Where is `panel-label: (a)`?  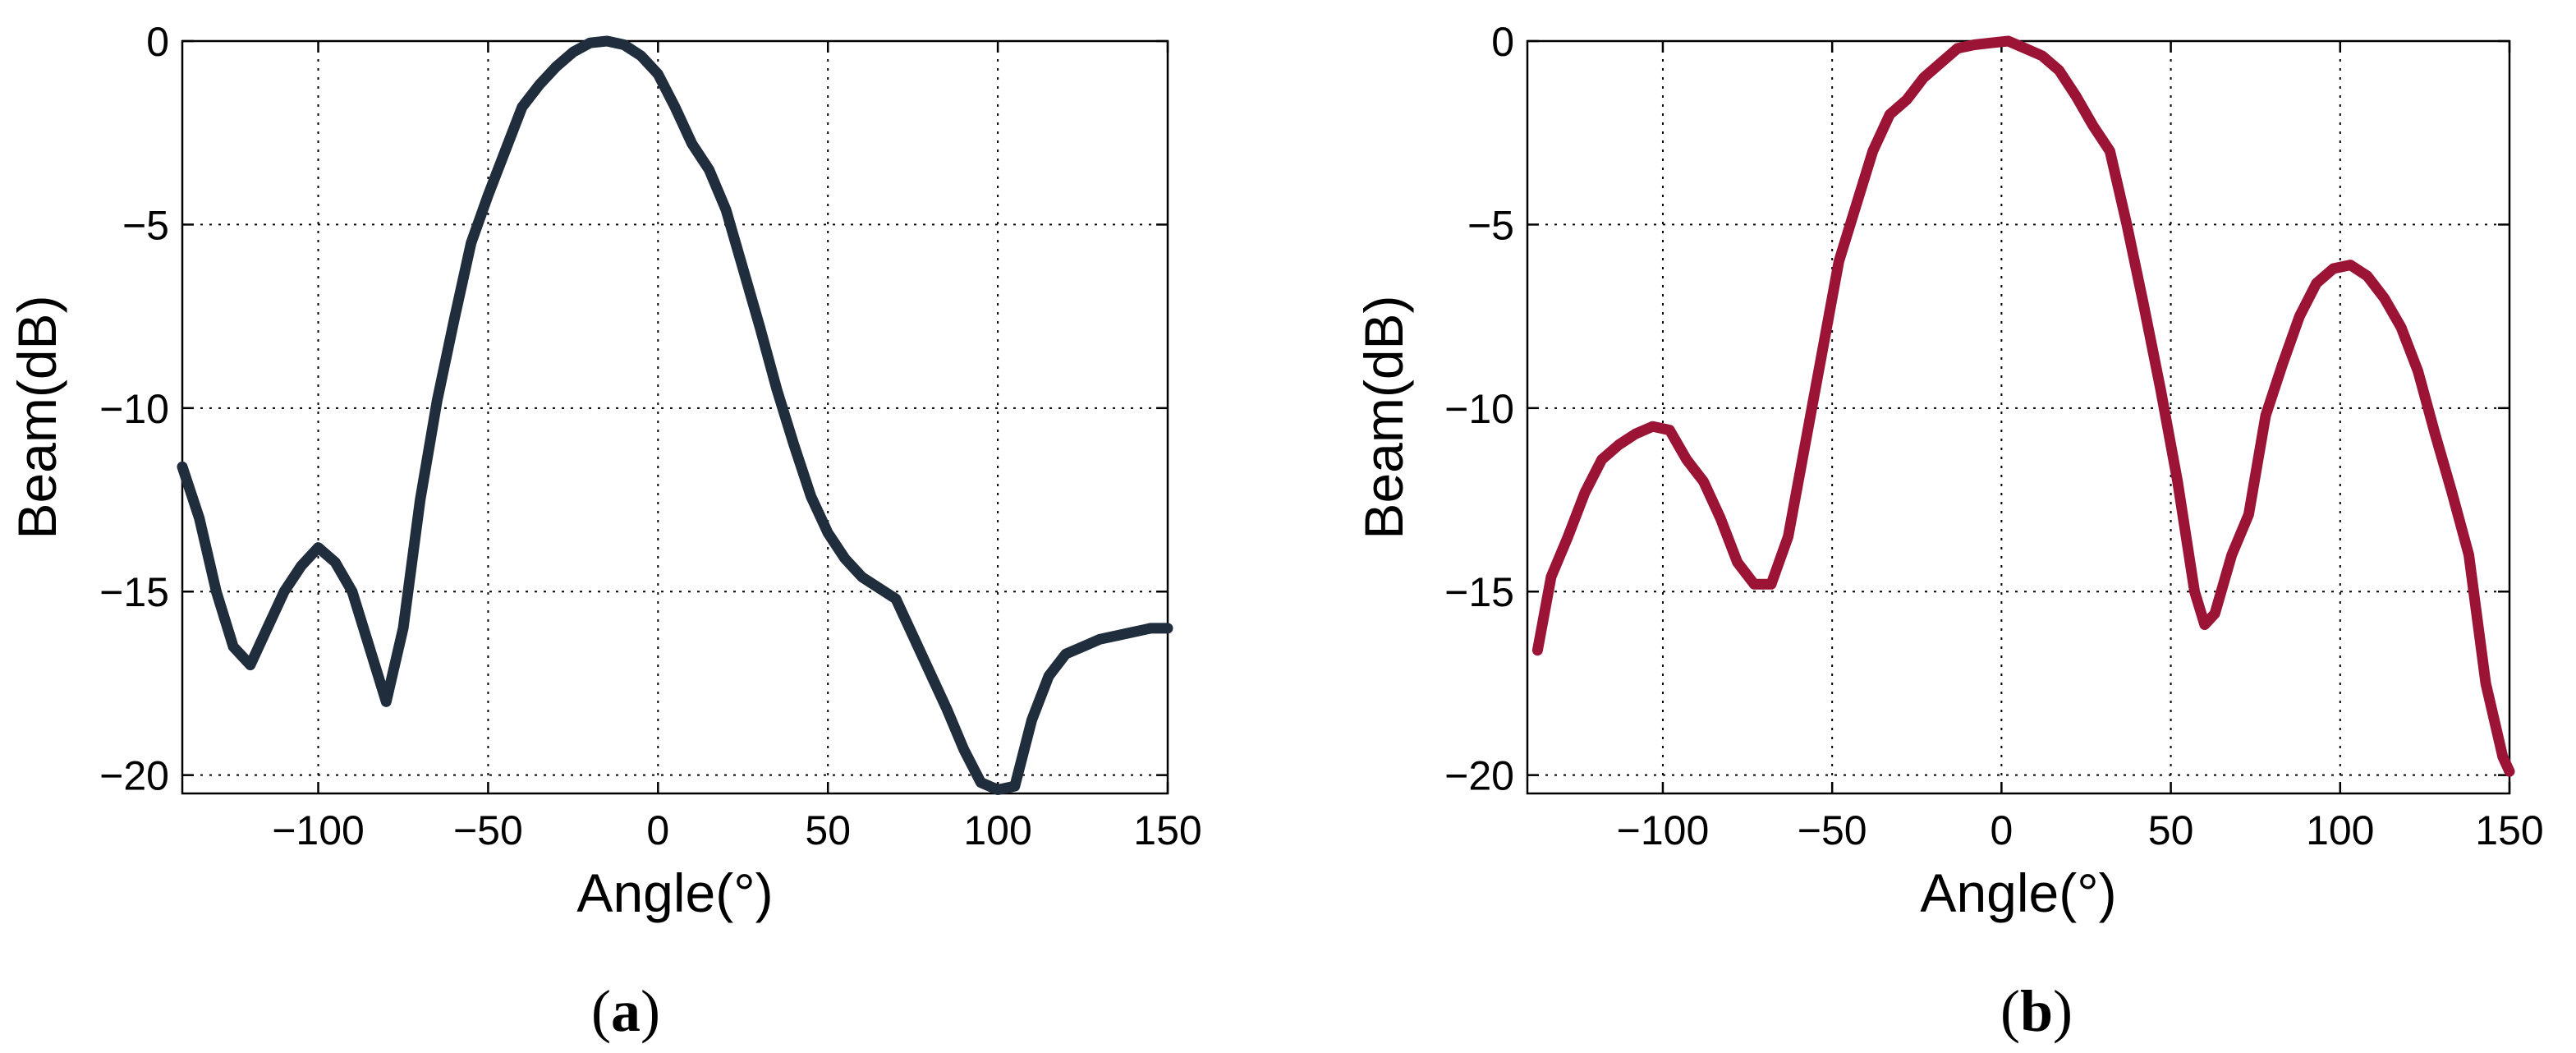
panel-label: (a) is located at coordinates (625, 1011).